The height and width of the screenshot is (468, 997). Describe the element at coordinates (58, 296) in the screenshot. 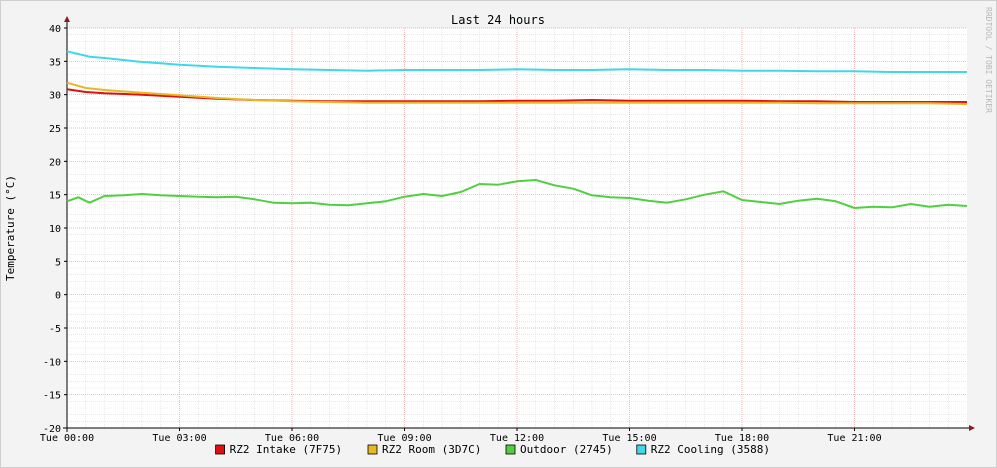

I see `y-tick-label: 0` at that location.